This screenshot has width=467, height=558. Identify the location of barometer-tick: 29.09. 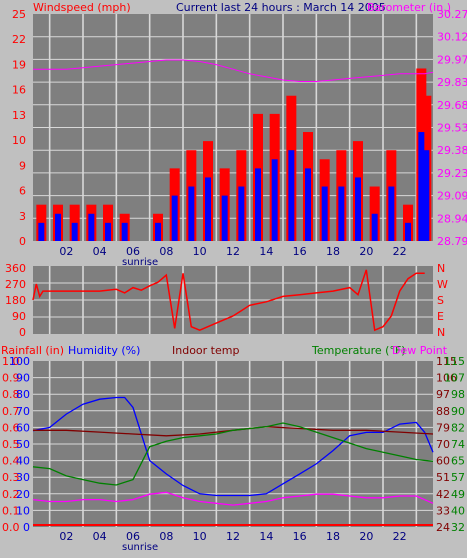
(452, 196).